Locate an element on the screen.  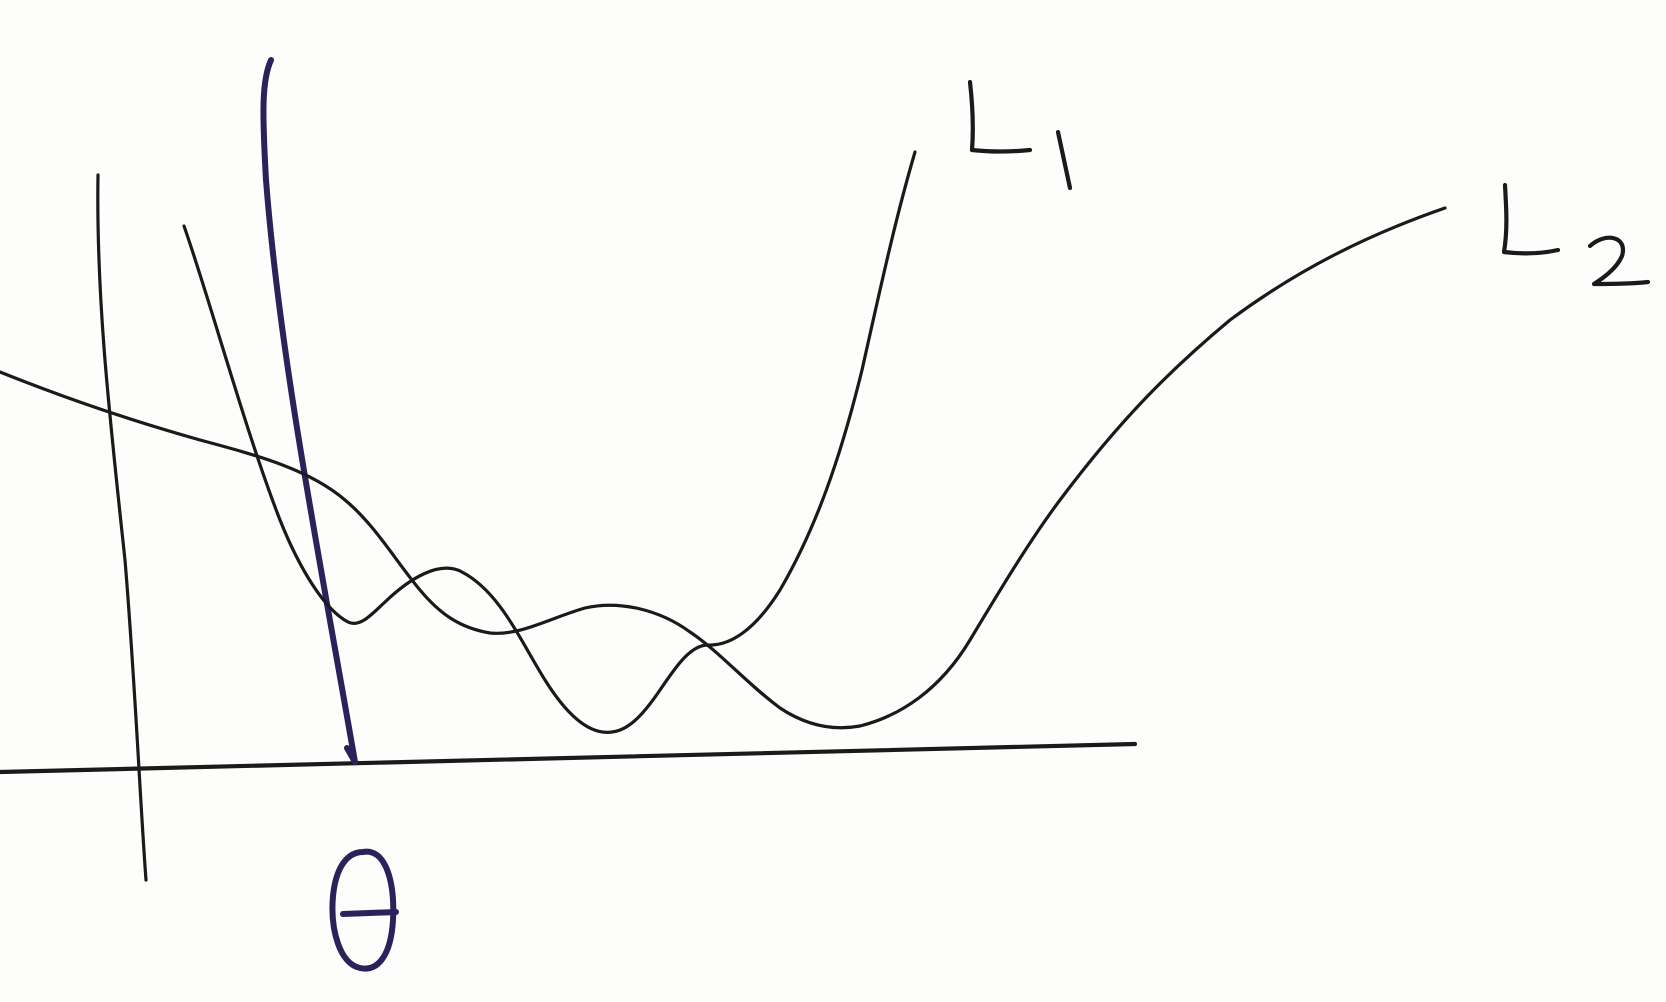
curve-l2-label-stroke is located at coordinates (1531, 219).